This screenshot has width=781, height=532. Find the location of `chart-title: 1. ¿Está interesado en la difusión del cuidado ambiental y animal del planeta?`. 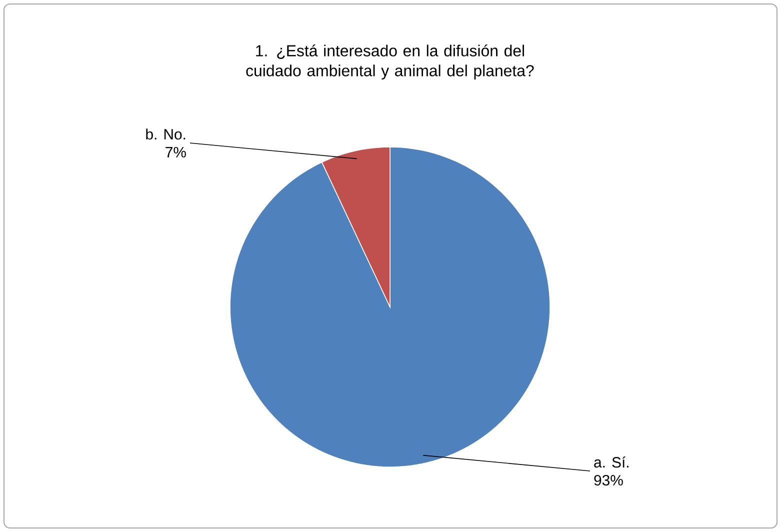

chart-title: 1. ¿Está interesado en la difusión del cuidado ambiental y animal del planeta? is located at coordinates (390, 62).